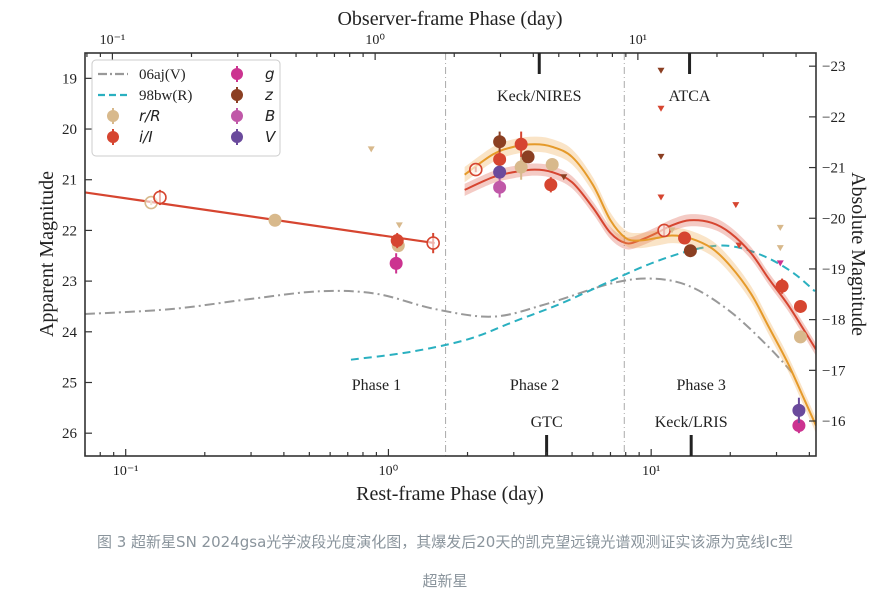  Describe the element at coordinates (146, 137) in the screenshot. I see `legend-label: i/I` at that location.